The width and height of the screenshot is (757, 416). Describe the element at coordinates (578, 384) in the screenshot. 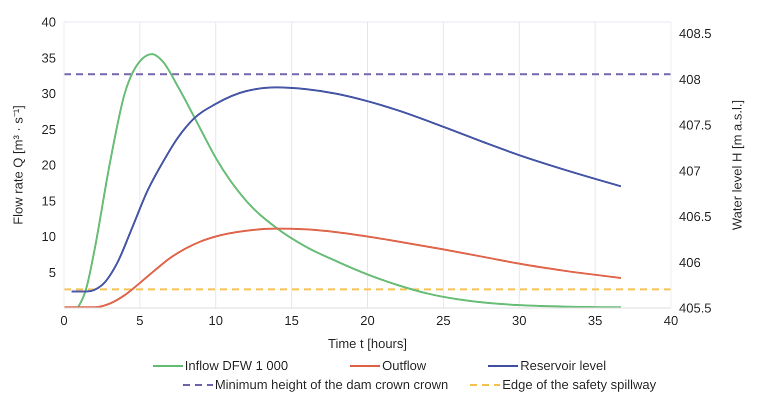

I see `legend-label: Edge of the safety spillway` at that location.